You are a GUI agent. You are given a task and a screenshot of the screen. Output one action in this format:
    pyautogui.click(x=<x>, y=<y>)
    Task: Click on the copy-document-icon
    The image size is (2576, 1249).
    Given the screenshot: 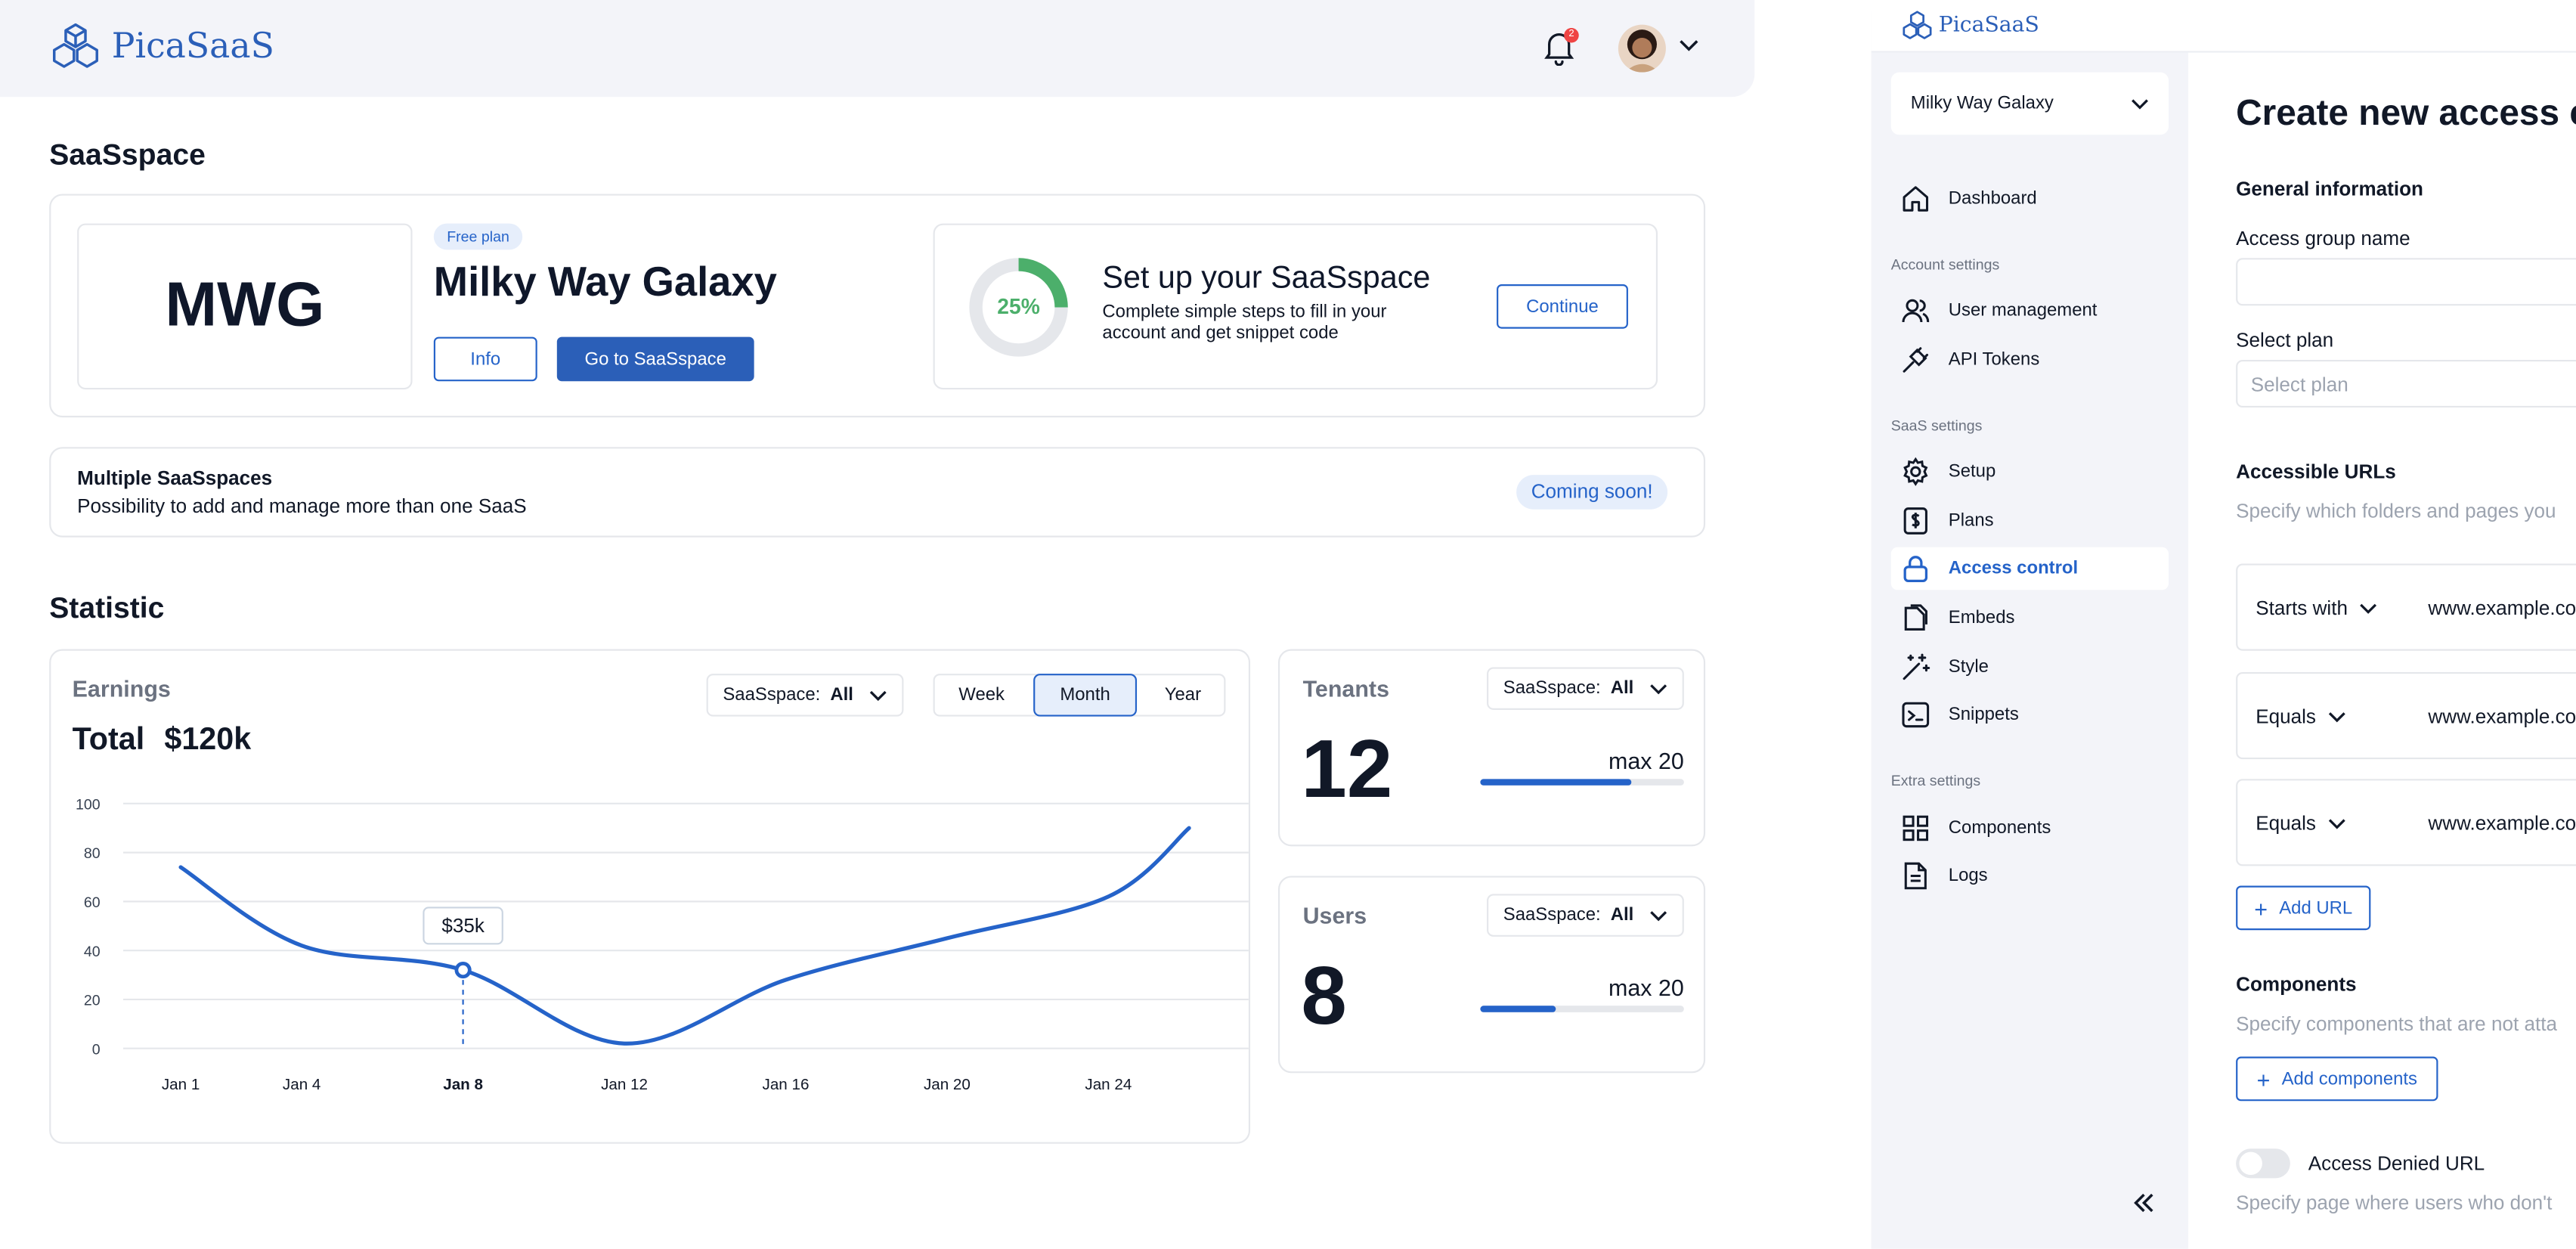 What is the action you would take?
    pyautogui.click(x=1915, y=617)
    